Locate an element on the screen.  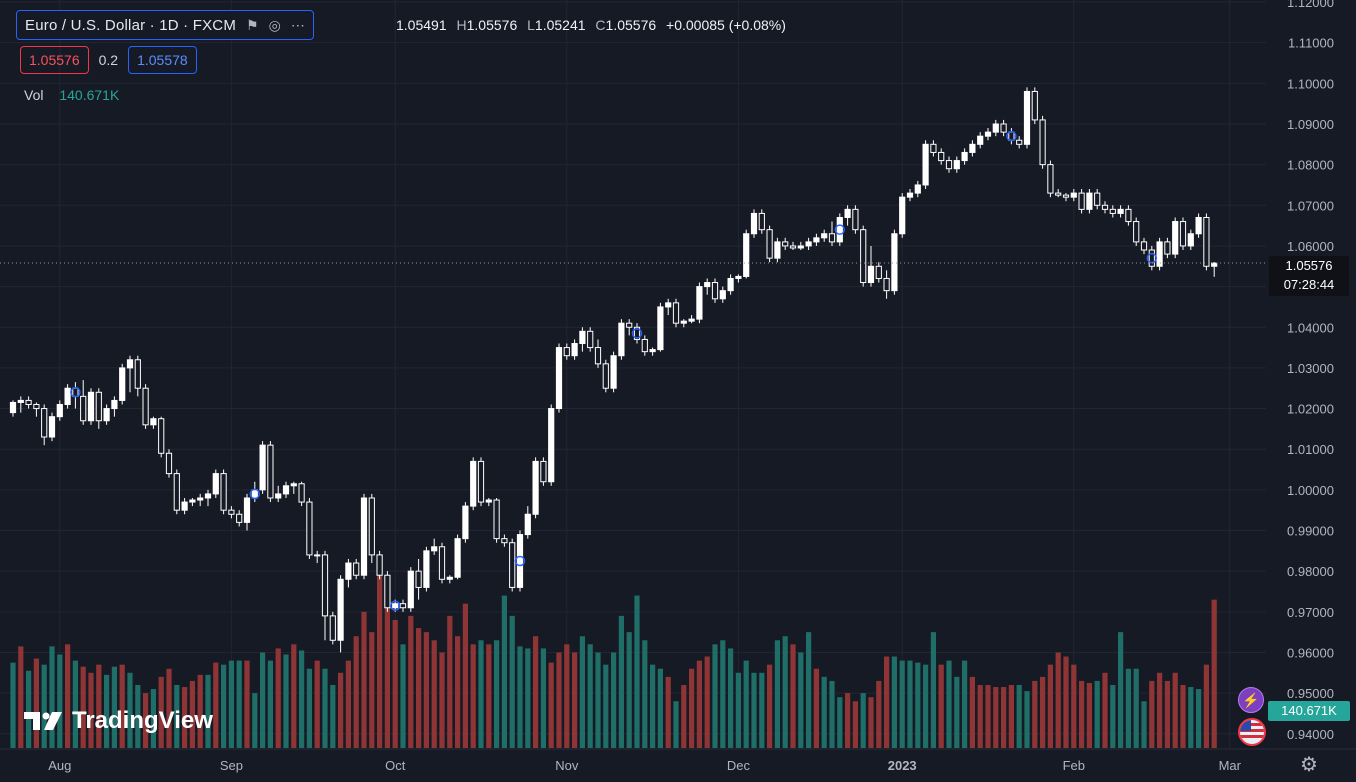
time-tick-label: Nov is located at coordinates (567, 765).